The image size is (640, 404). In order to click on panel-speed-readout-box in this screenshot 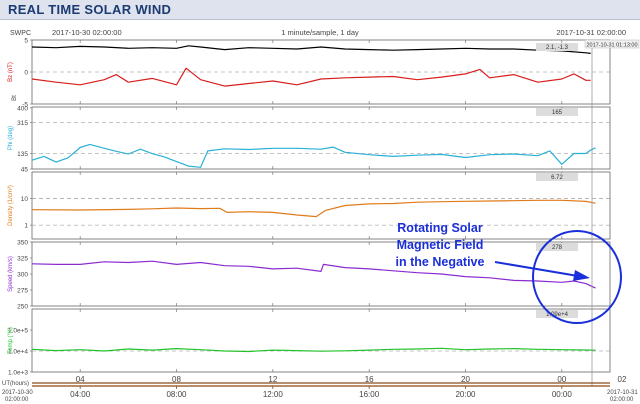, I will do `click(557, 247)`.